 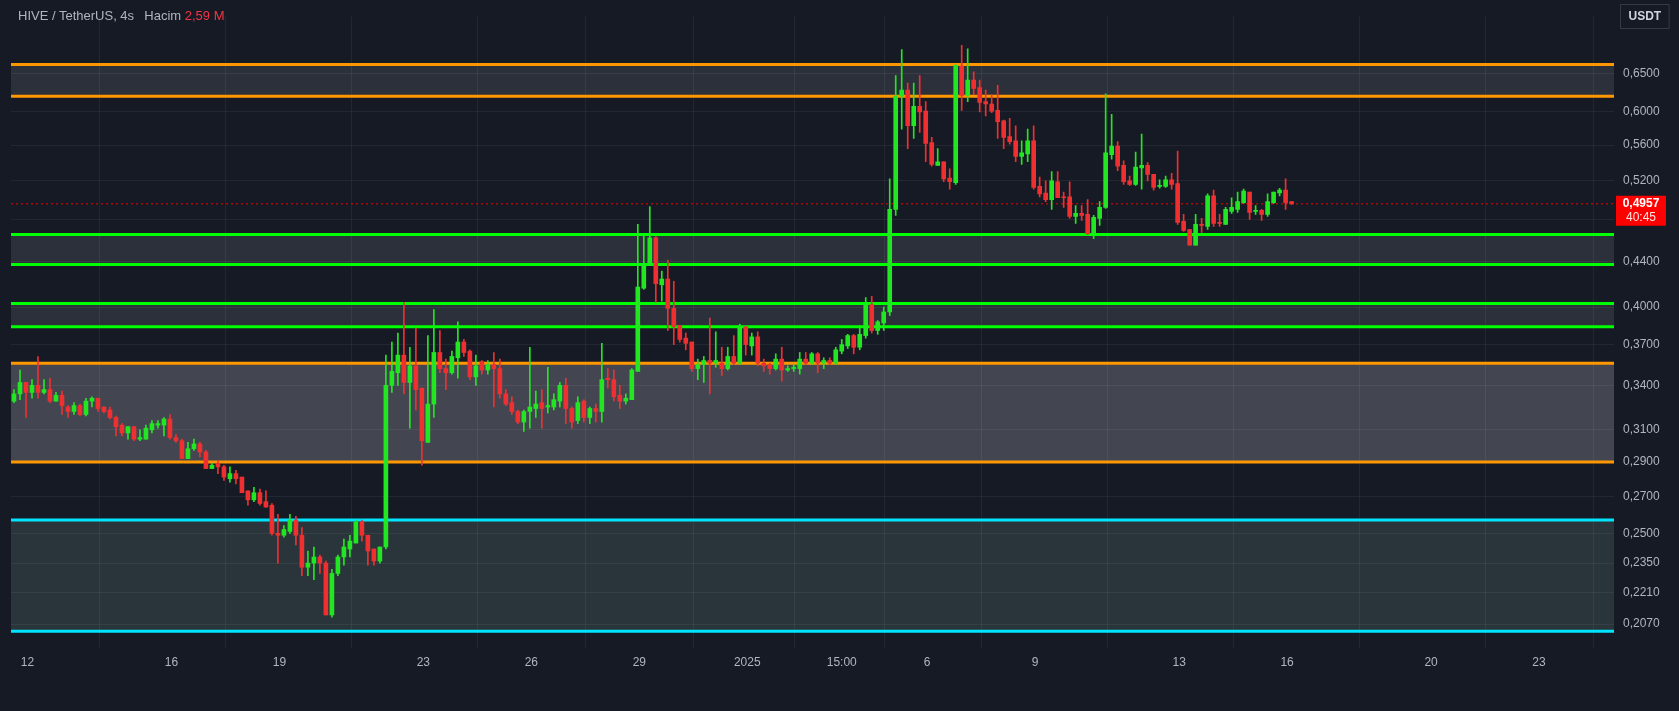 I want to click on x-tick-label: 26, so click(x=531, y=661).